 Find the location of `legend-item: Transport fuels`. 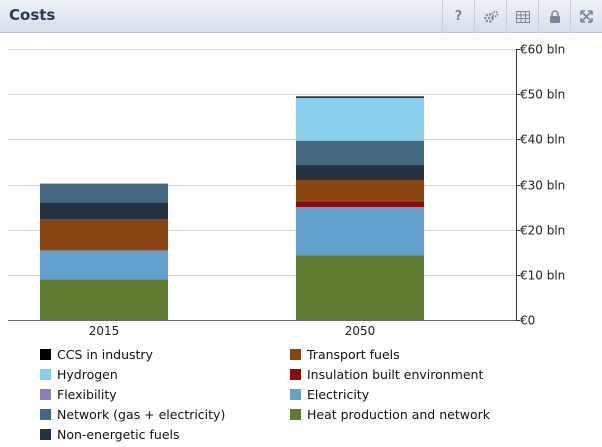

legend-item: Transport fuels is located at coordinates (345, 354).